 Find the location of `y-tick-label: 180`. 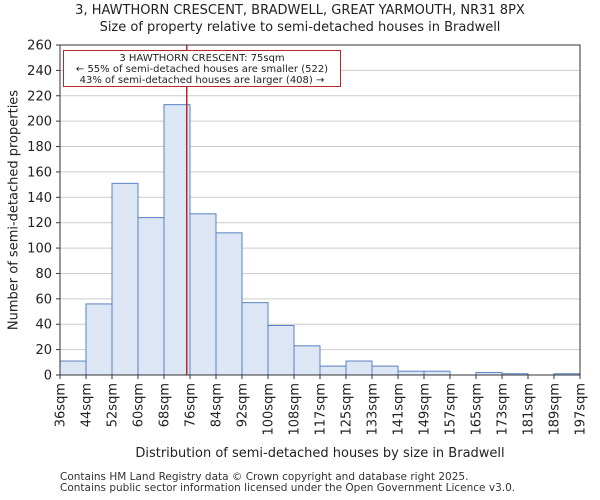

y-tick-label: 180 is located at coordinates (39, 147).